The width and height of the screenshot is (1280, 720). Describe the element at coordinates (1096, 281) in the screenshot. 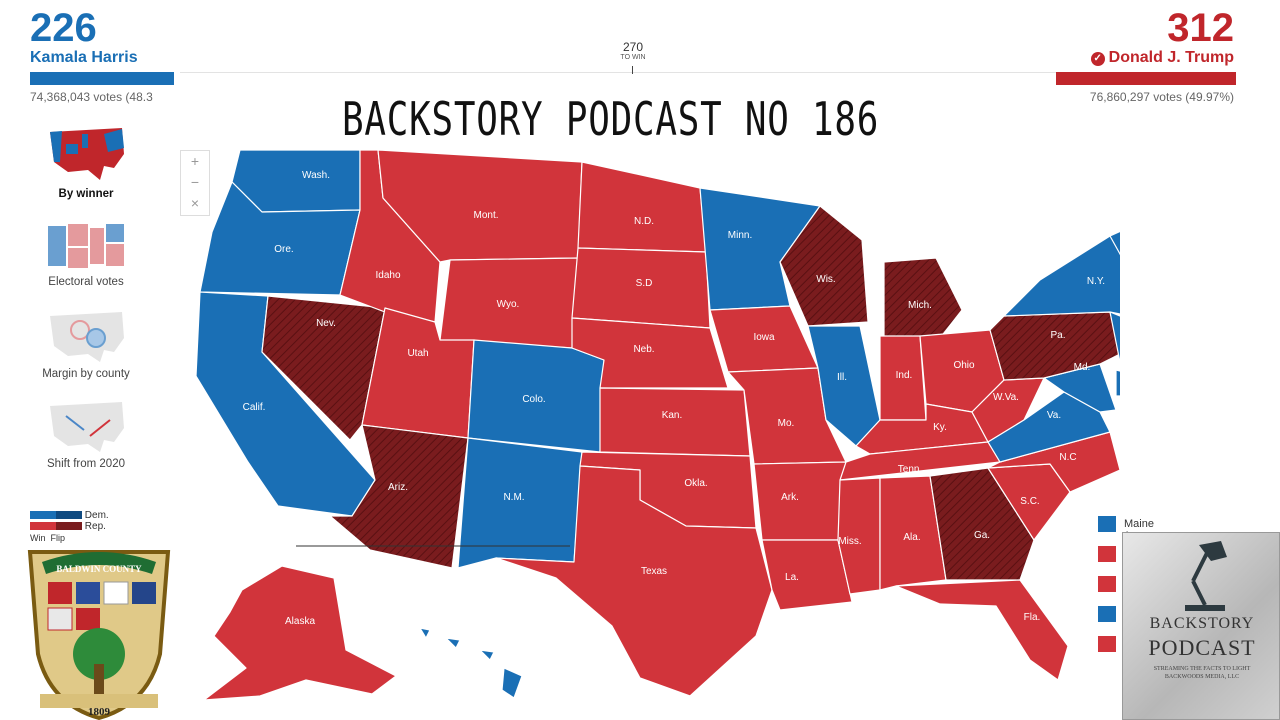

I see `state-label: N.Y.` at that location.